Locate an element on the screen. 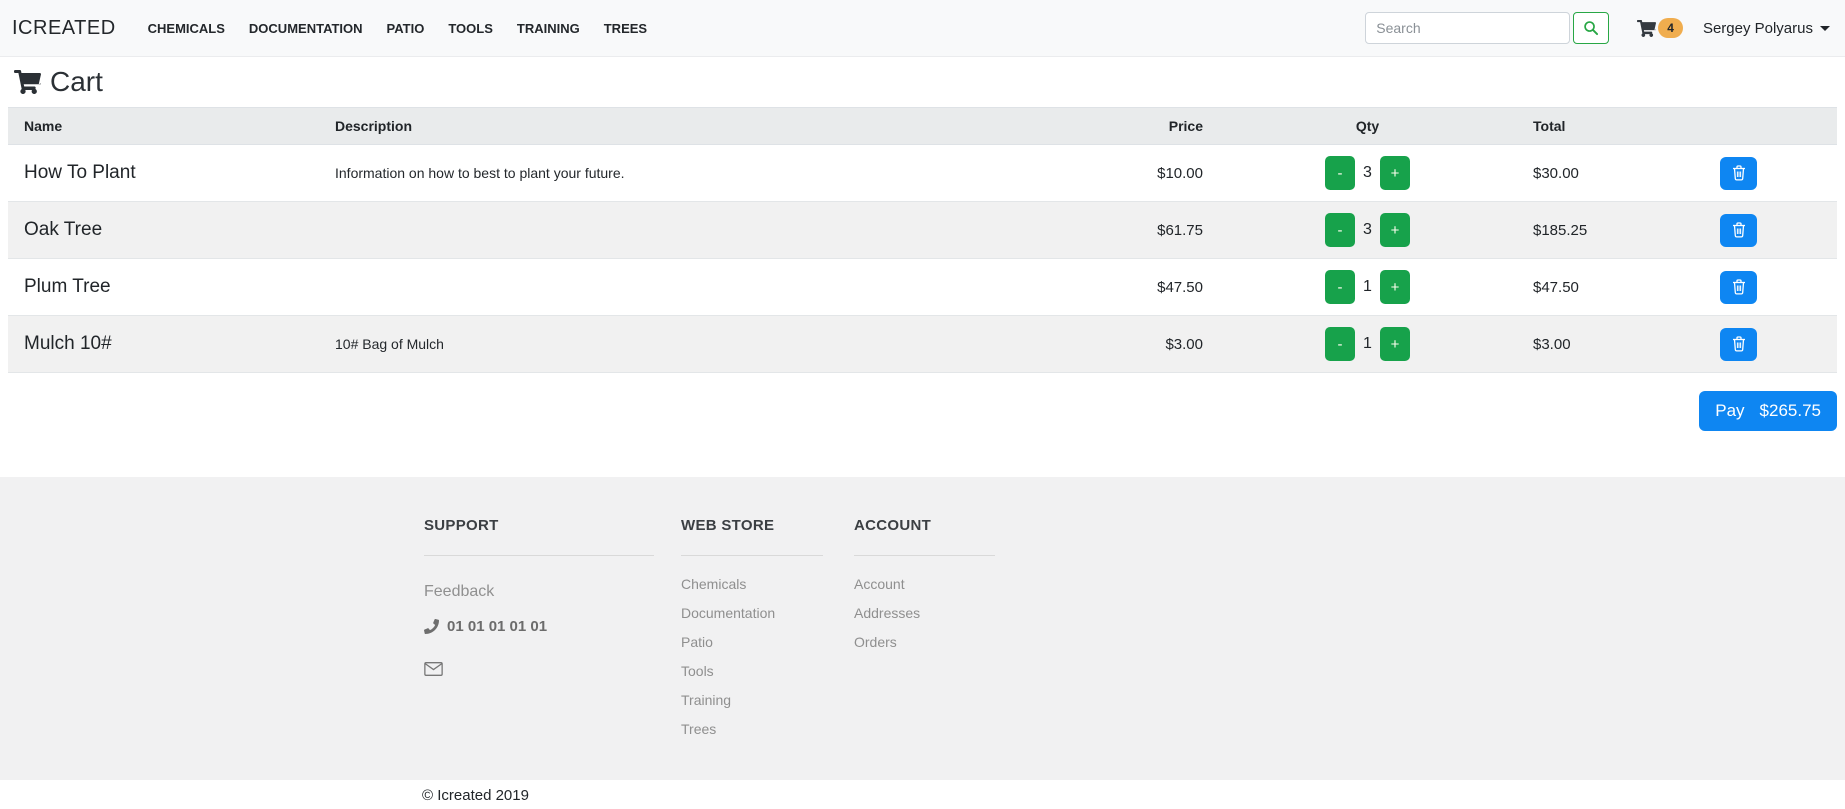 The image size is (1845, 809). item-name: Plum Tree is located at coordinates (167, 287).